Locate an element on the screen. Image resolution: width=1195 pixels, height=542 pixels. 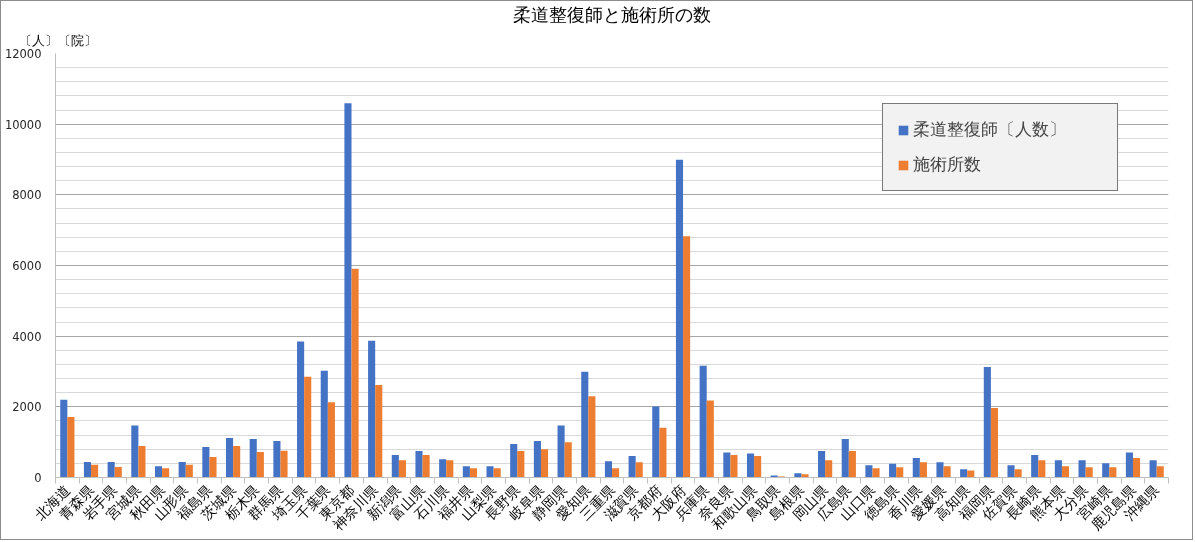
y-tick-label: 0 is located at coordinates (38, 478).